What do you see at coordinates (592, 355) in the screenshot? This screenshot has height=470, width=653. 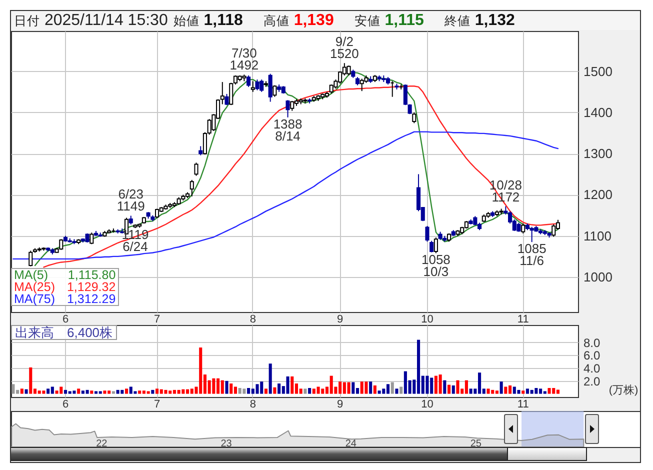 I see `y-tick-label: 6.0` at bounding box center [592, 355].